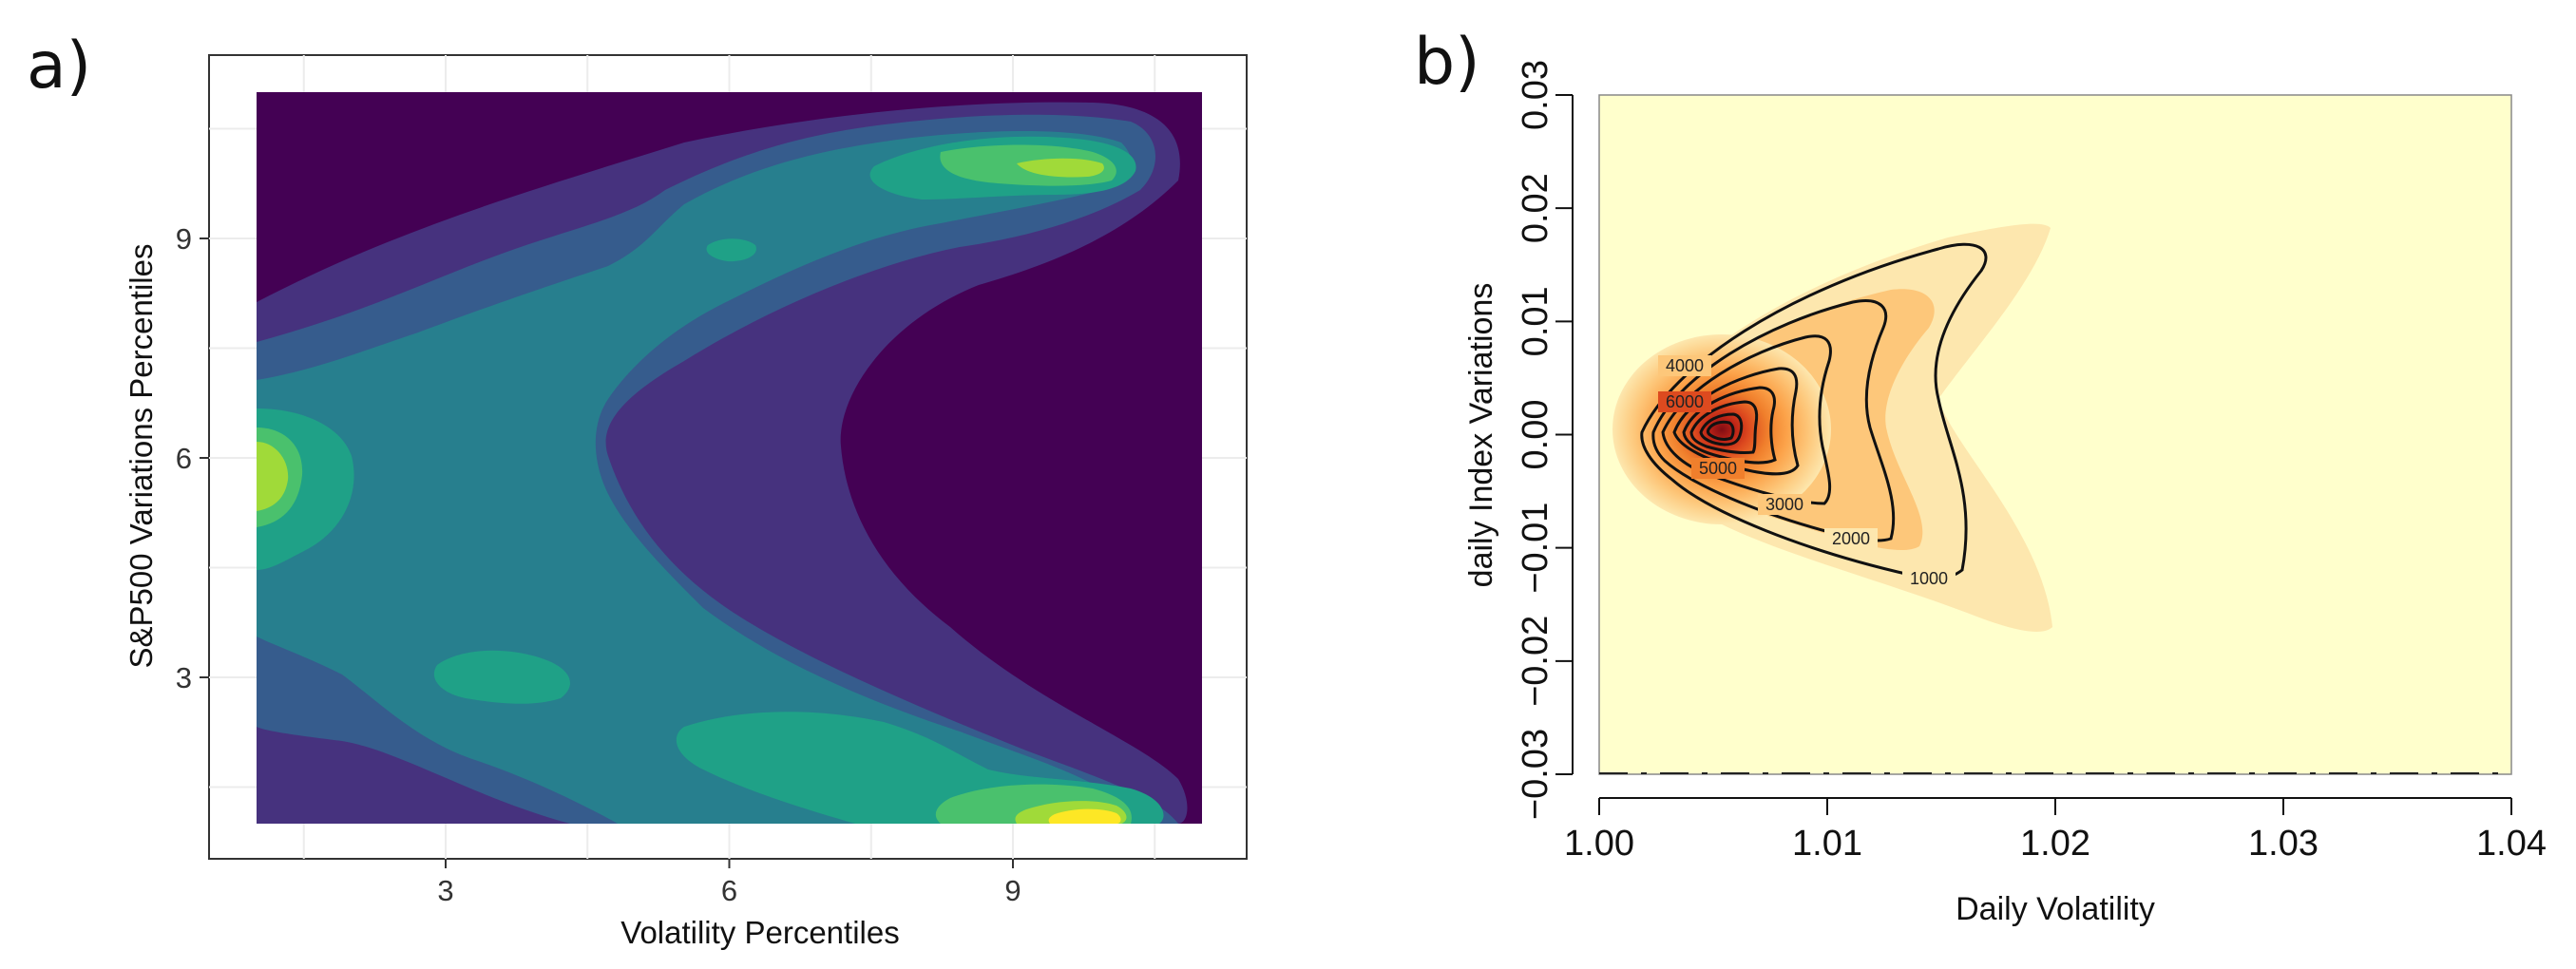 The image size is (2576, 969). I want to click on panel-a-x-tick-label: 9, so click(1012, 890).